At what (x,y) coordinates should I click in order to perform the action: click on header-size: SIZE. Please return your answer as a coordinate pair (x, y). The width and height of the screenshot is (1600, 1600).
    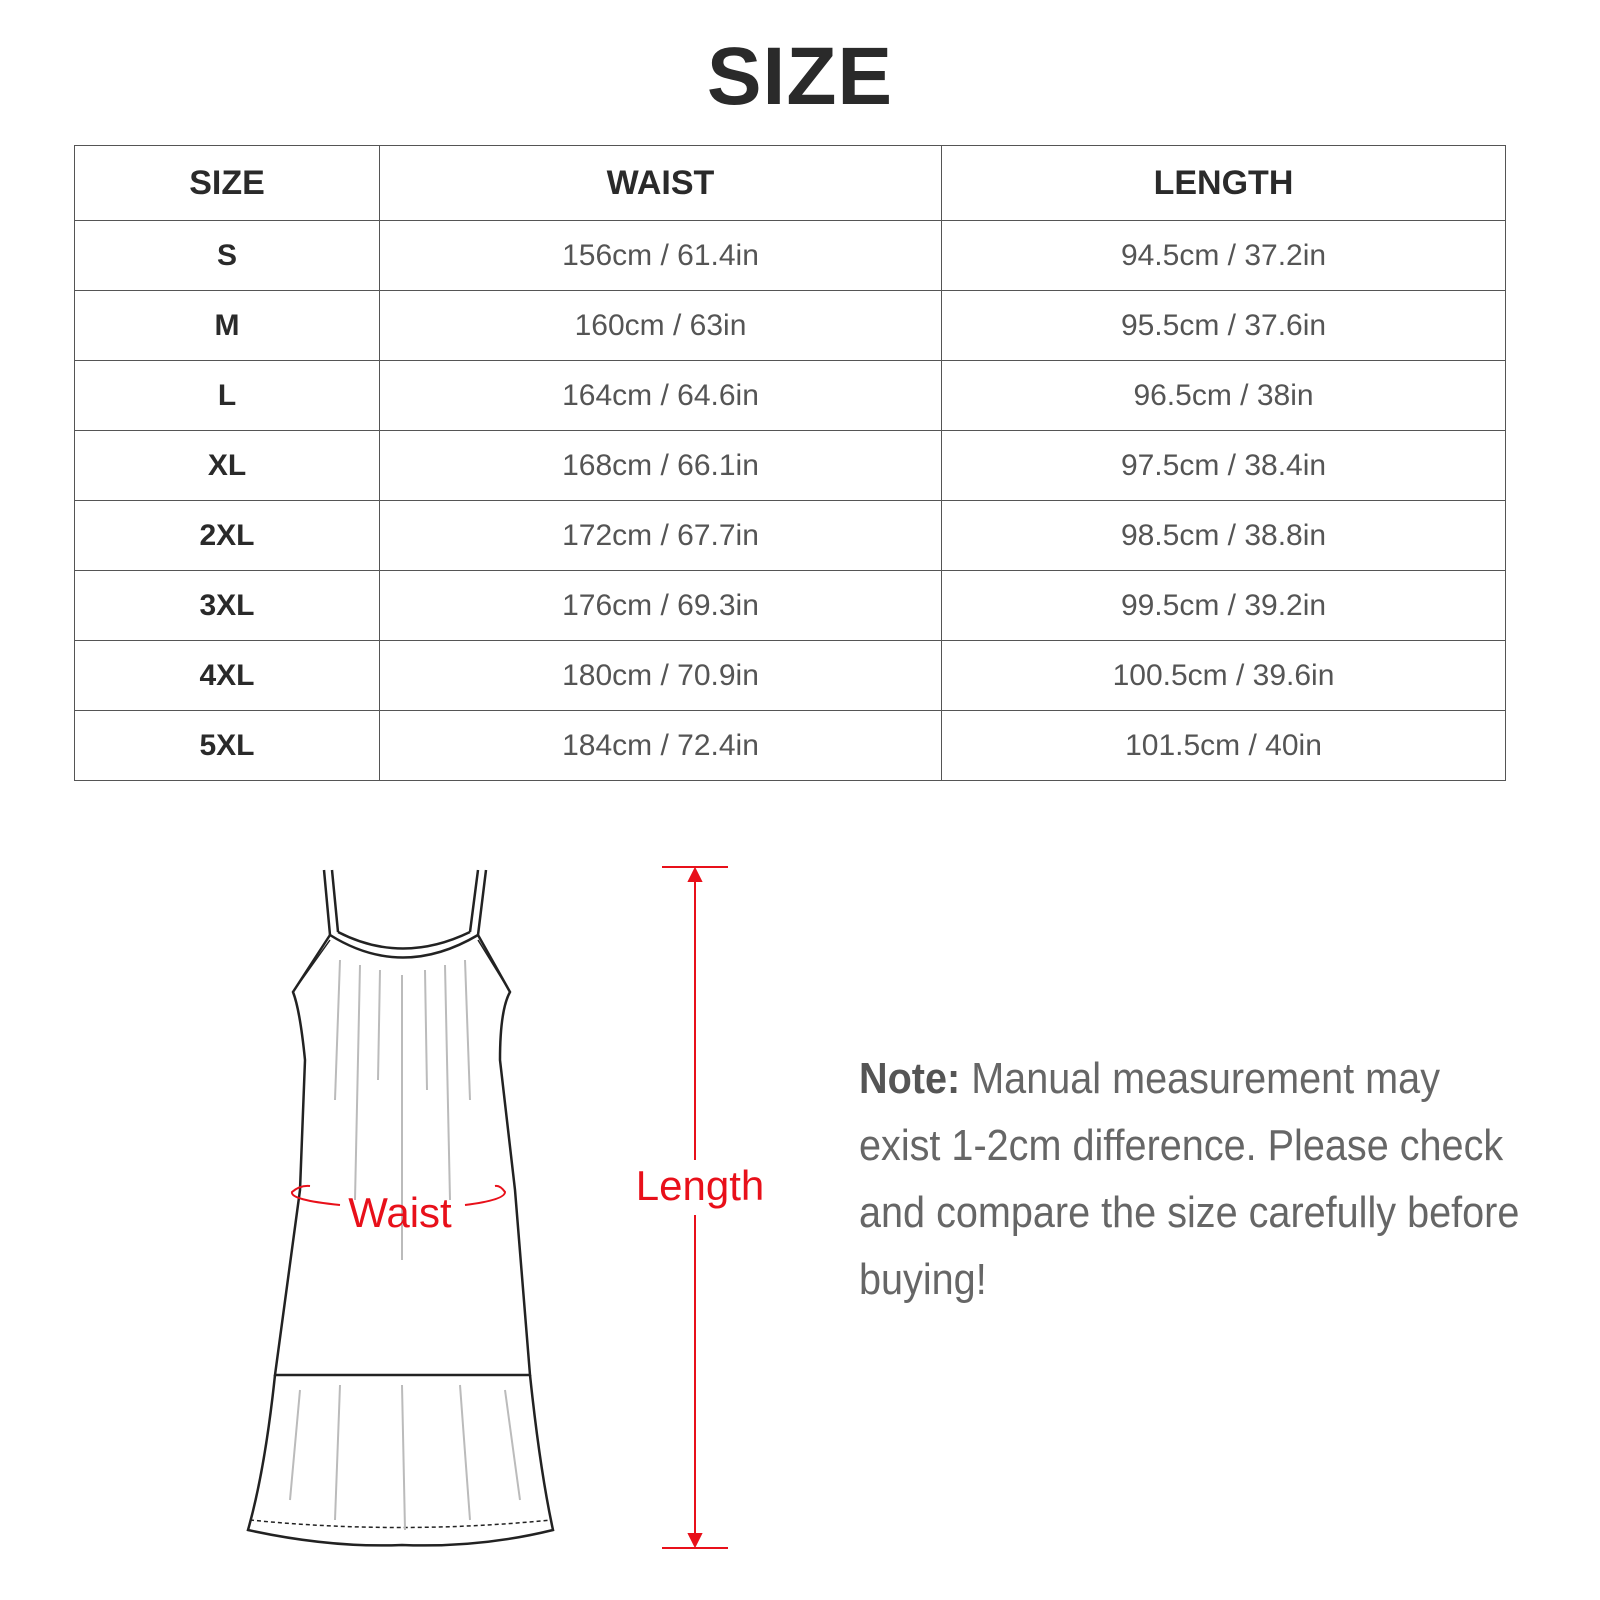
    Looking at the image, I should click on (227, 183).